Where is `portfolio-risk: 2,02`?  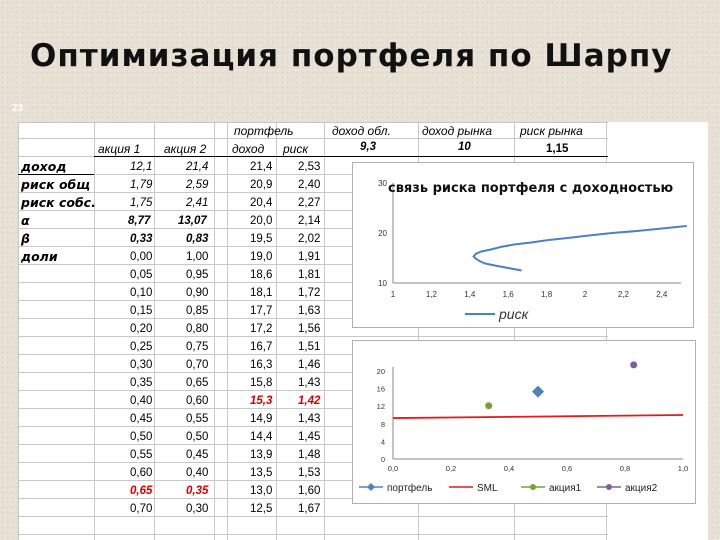 portfolio-risk: 2,02 is located at coordinates (309, 239).